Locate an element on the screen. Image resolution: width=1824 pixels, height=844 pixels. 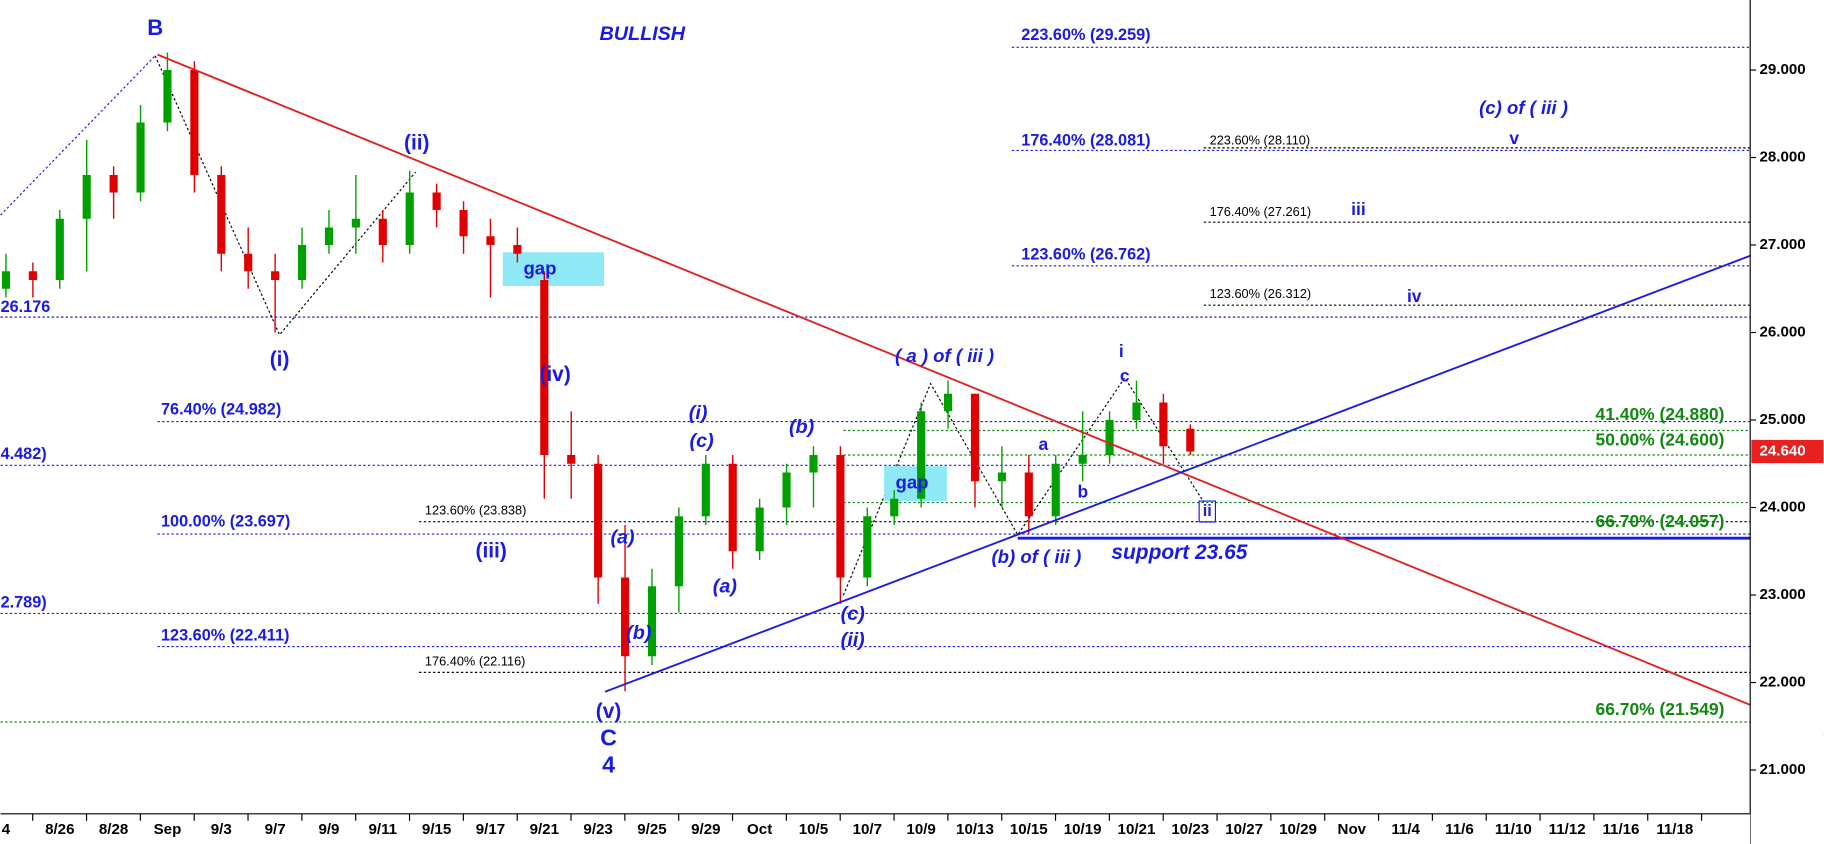
x-tick-label: 10/27 is located at coordinates (1244, 829).